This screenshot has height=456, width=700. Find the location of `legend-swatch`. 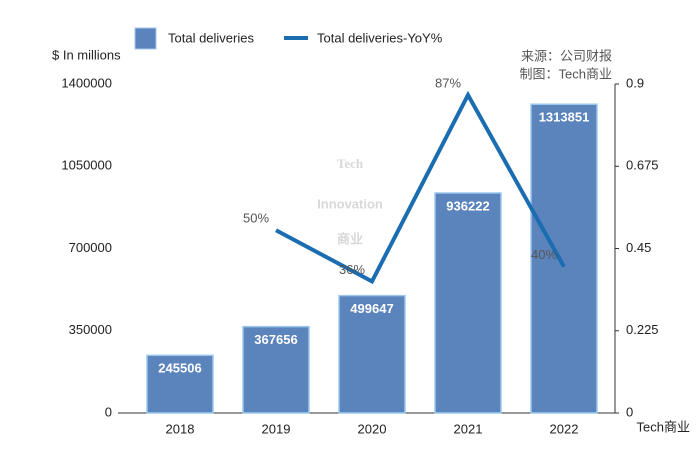

legend-swatch is located at coordinates (145, 38).